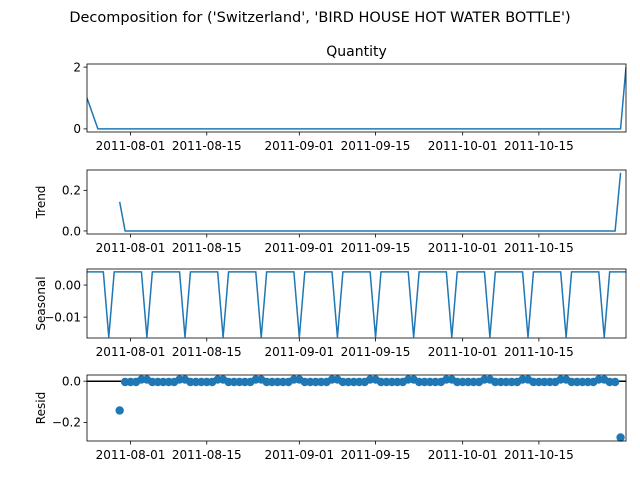  I want to click on y-tick-label: 0, so click(77, 129).